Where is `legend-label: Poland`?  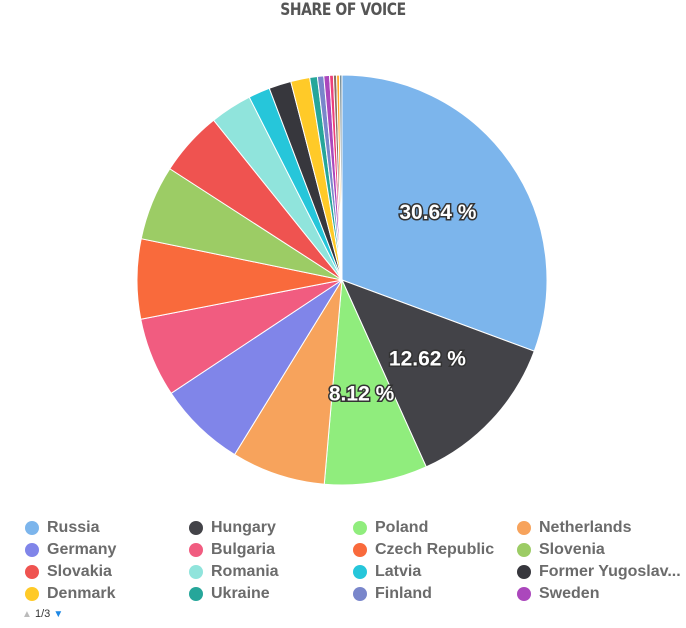
legend-label: Poland is located at coordinates (402, 528).